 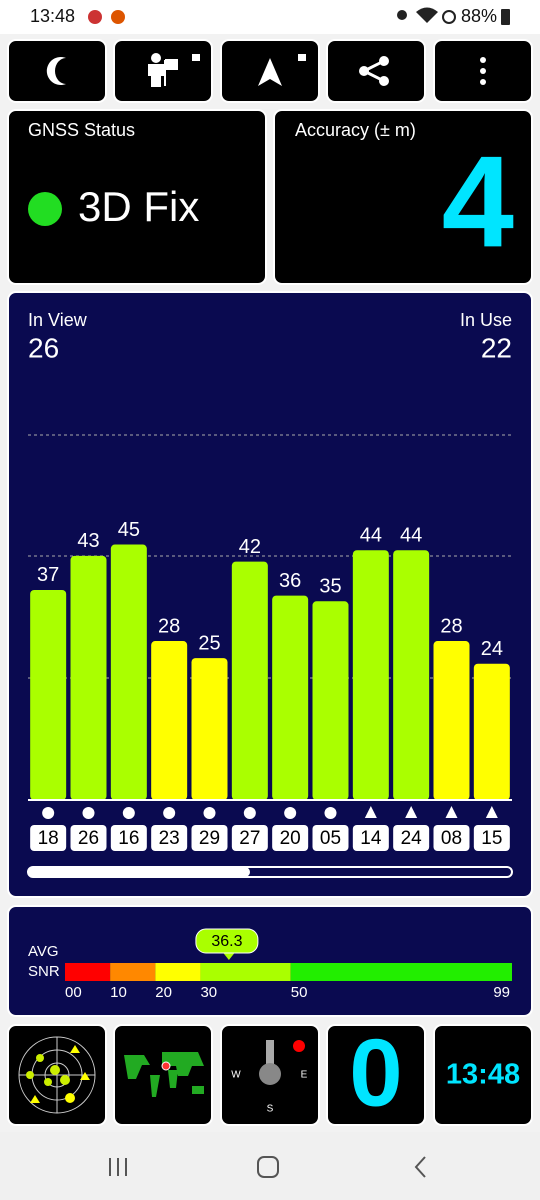 I want to click on satellite-id: 29, so click(x=209, y=838).